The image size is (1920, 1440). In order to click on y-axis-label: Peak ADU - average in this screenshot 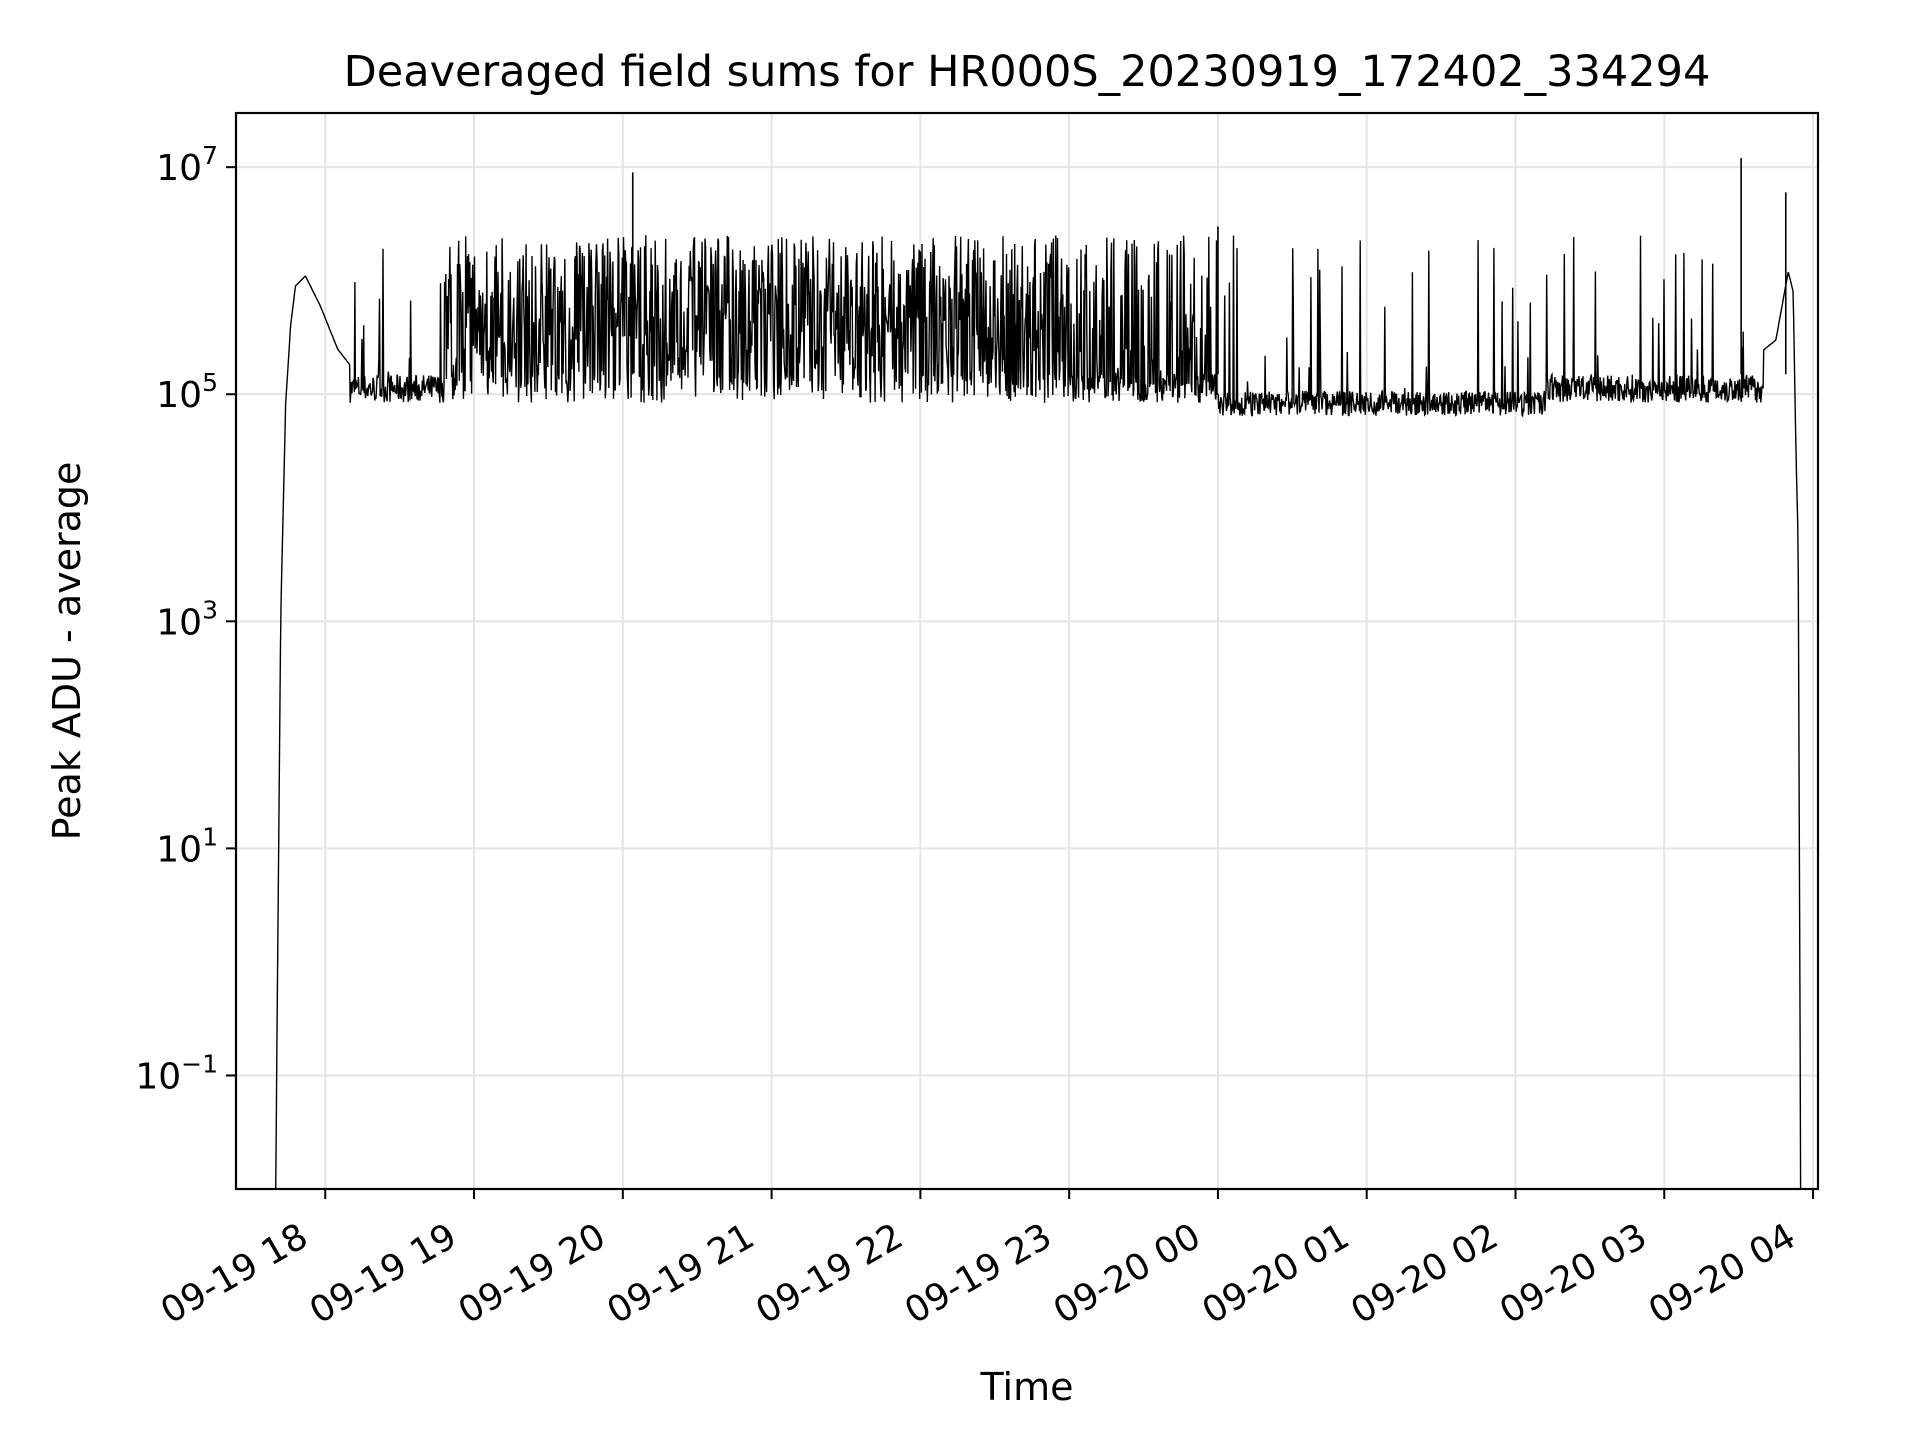, I will do `click(67, 651)`.